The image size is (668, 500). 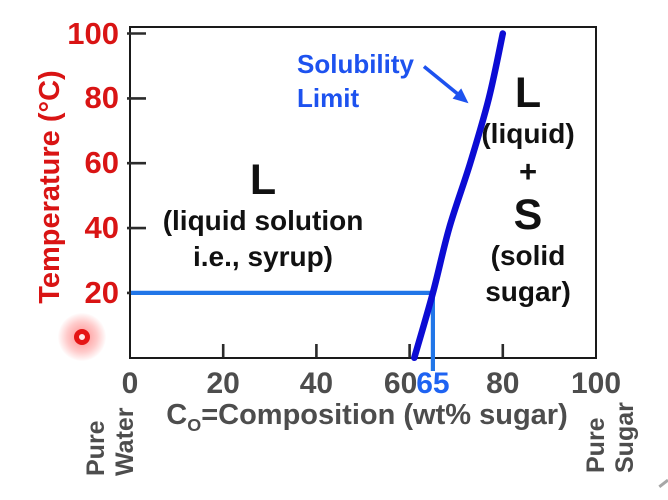 I want to click on two-phase-S-symbol: S, so click(x=528, y=215).